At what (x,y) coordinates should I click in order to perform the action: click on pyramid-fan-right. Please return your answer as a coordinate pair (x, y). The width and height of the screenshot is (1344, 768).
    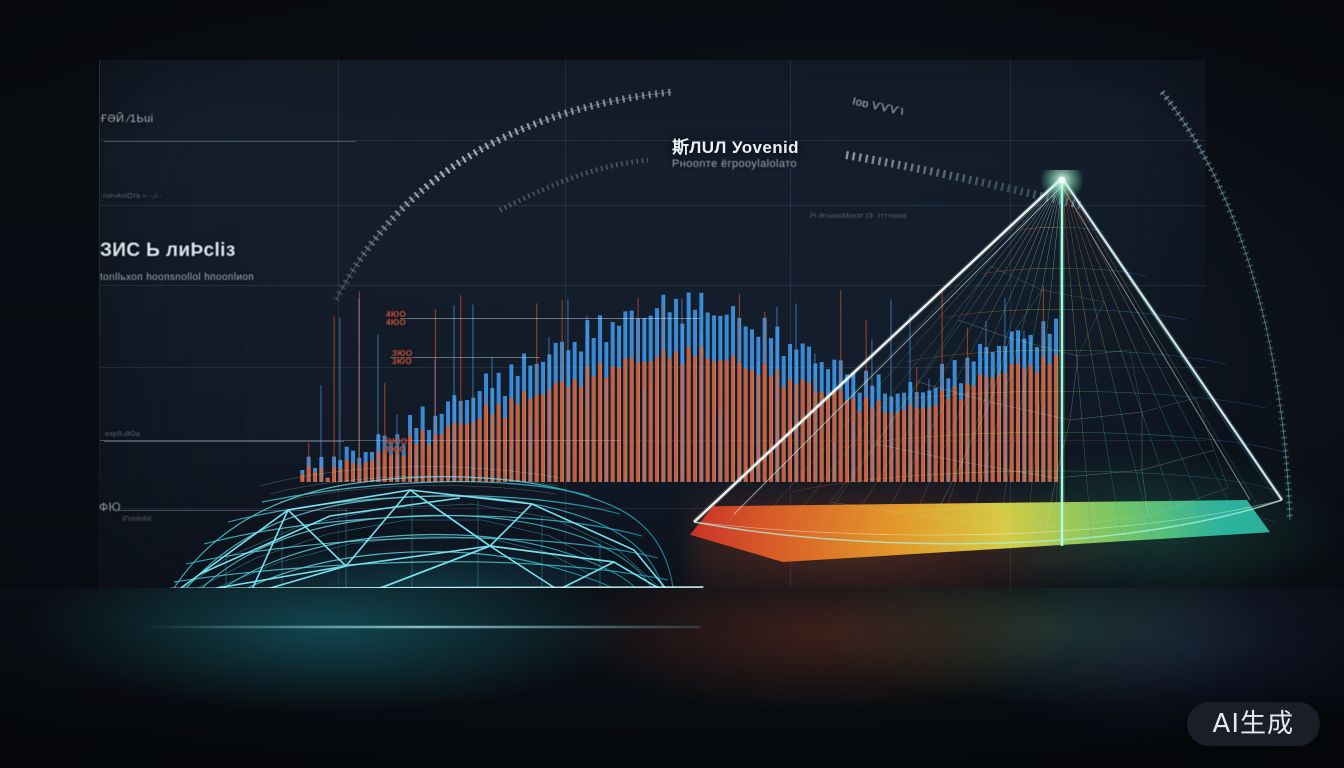
    Looking at the image, I should click on (1168, 361).